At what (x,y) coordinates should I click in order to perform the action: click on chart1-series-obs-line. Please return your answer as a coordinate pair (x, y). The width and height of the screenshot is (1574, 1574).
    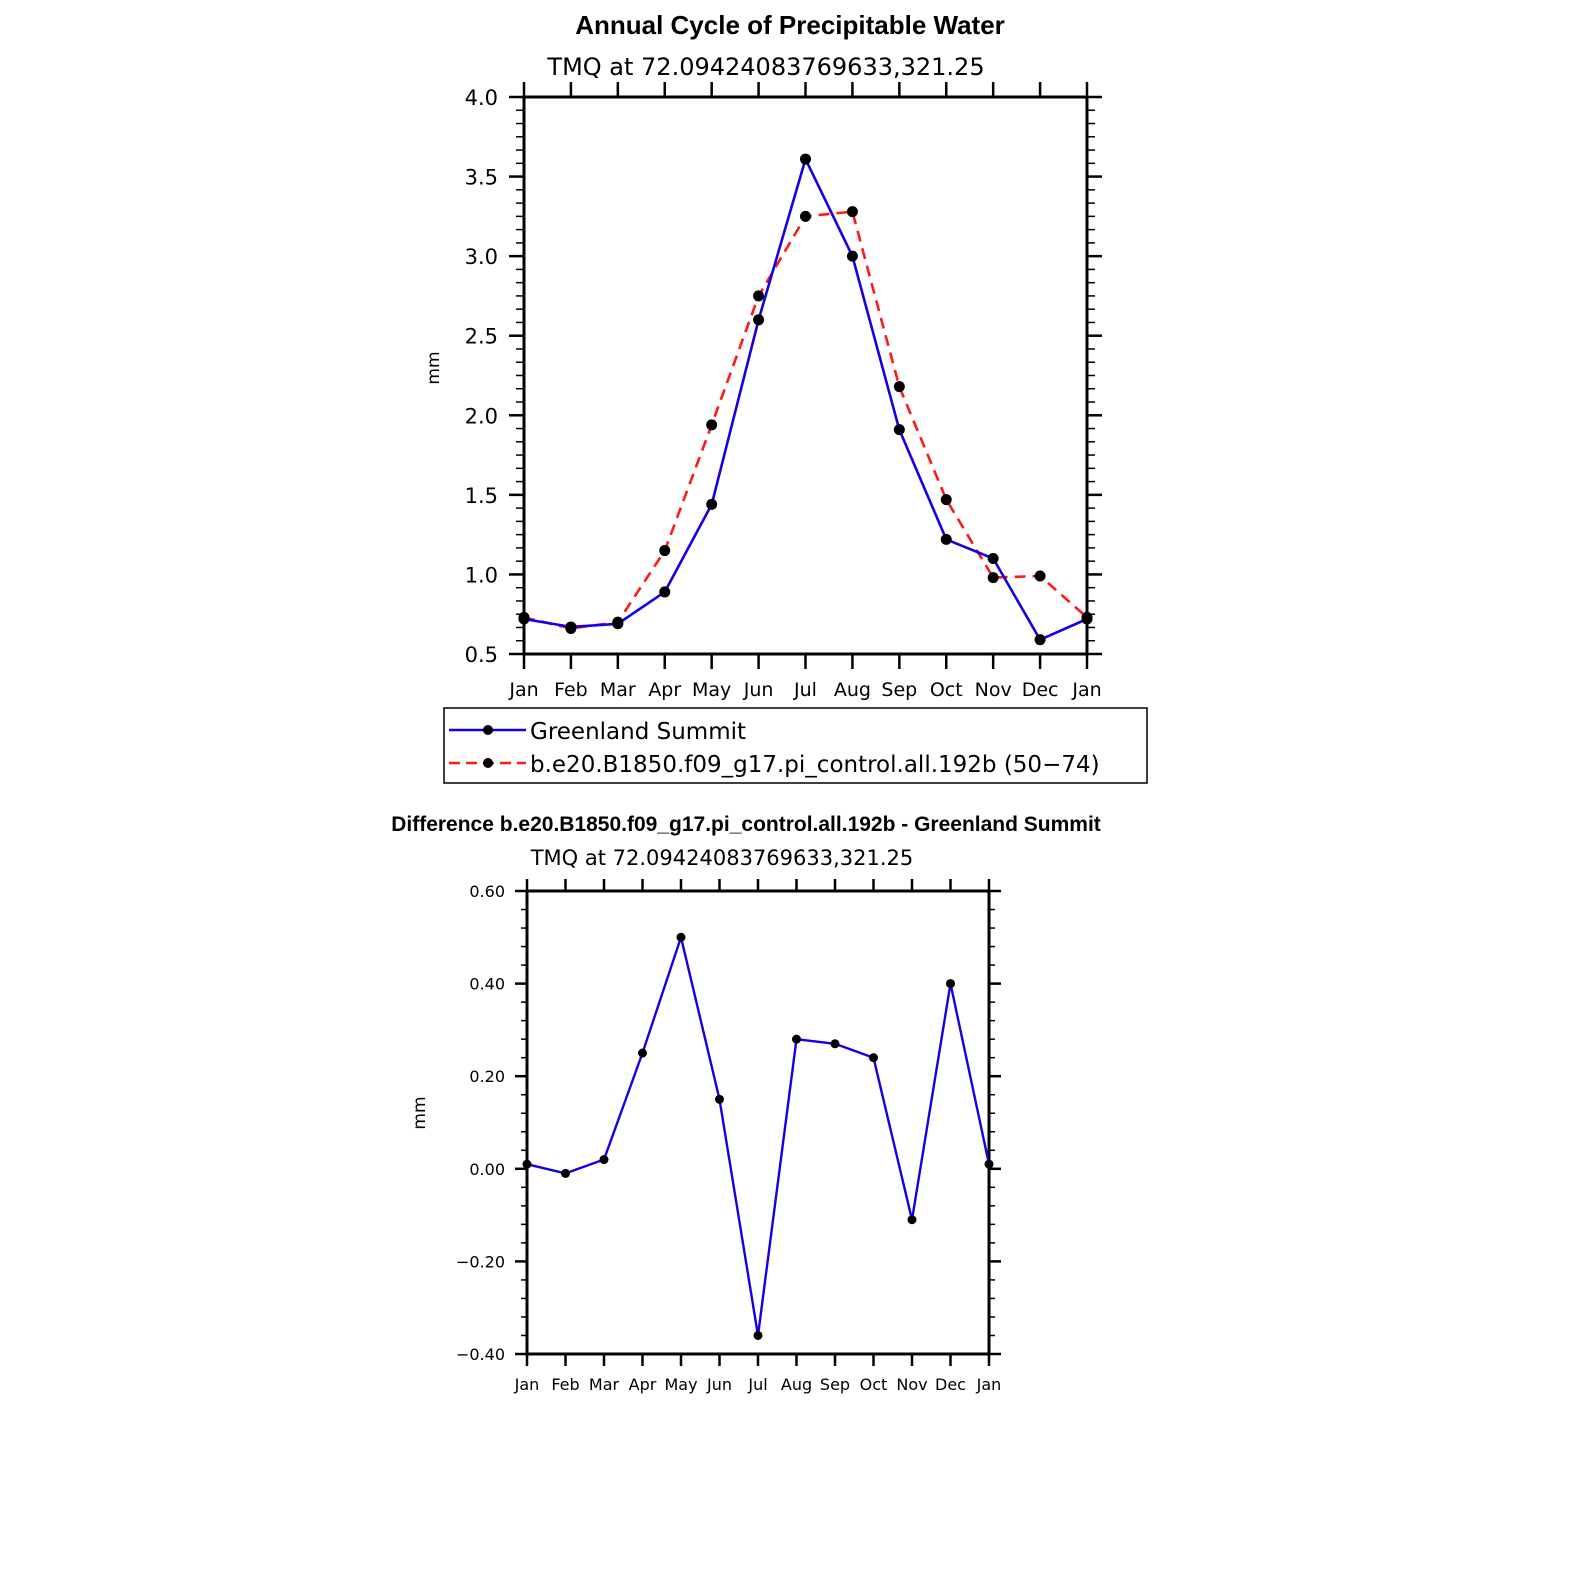
    Looking at the image, I should click on (805, 399).